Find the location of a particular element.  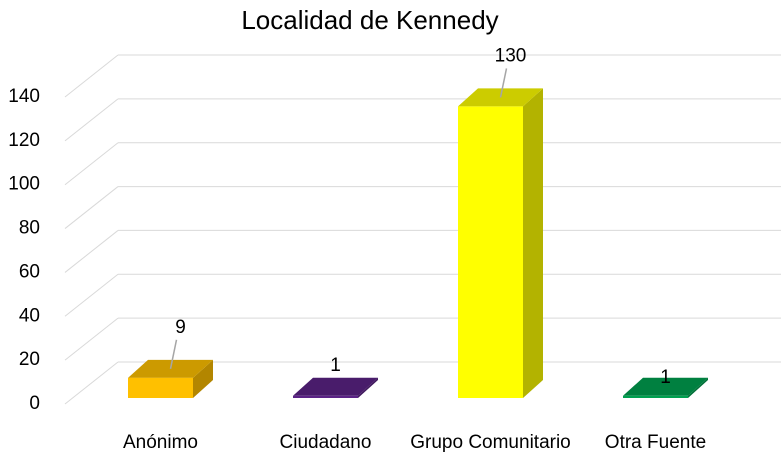

y-tick-label: 100 is located at coordinates (24, 184).